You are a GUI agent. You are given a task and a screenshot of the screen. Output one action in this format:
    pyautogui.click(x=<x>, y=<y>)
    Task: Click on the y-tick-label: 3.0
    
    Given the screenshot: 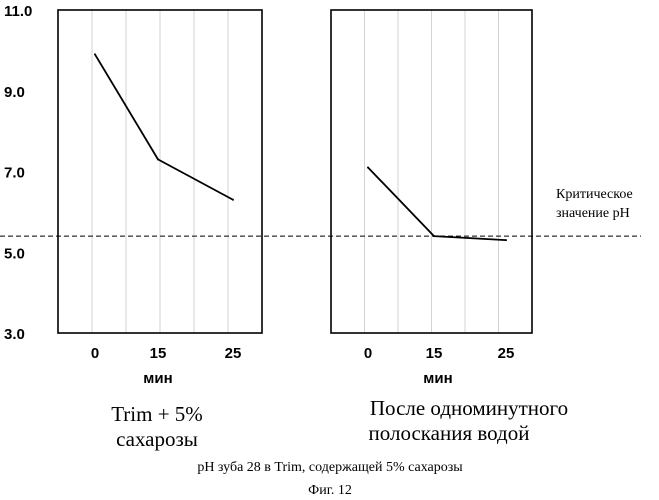 What is the action you would take?
    pyautogui.click(x=14, y=334)
    